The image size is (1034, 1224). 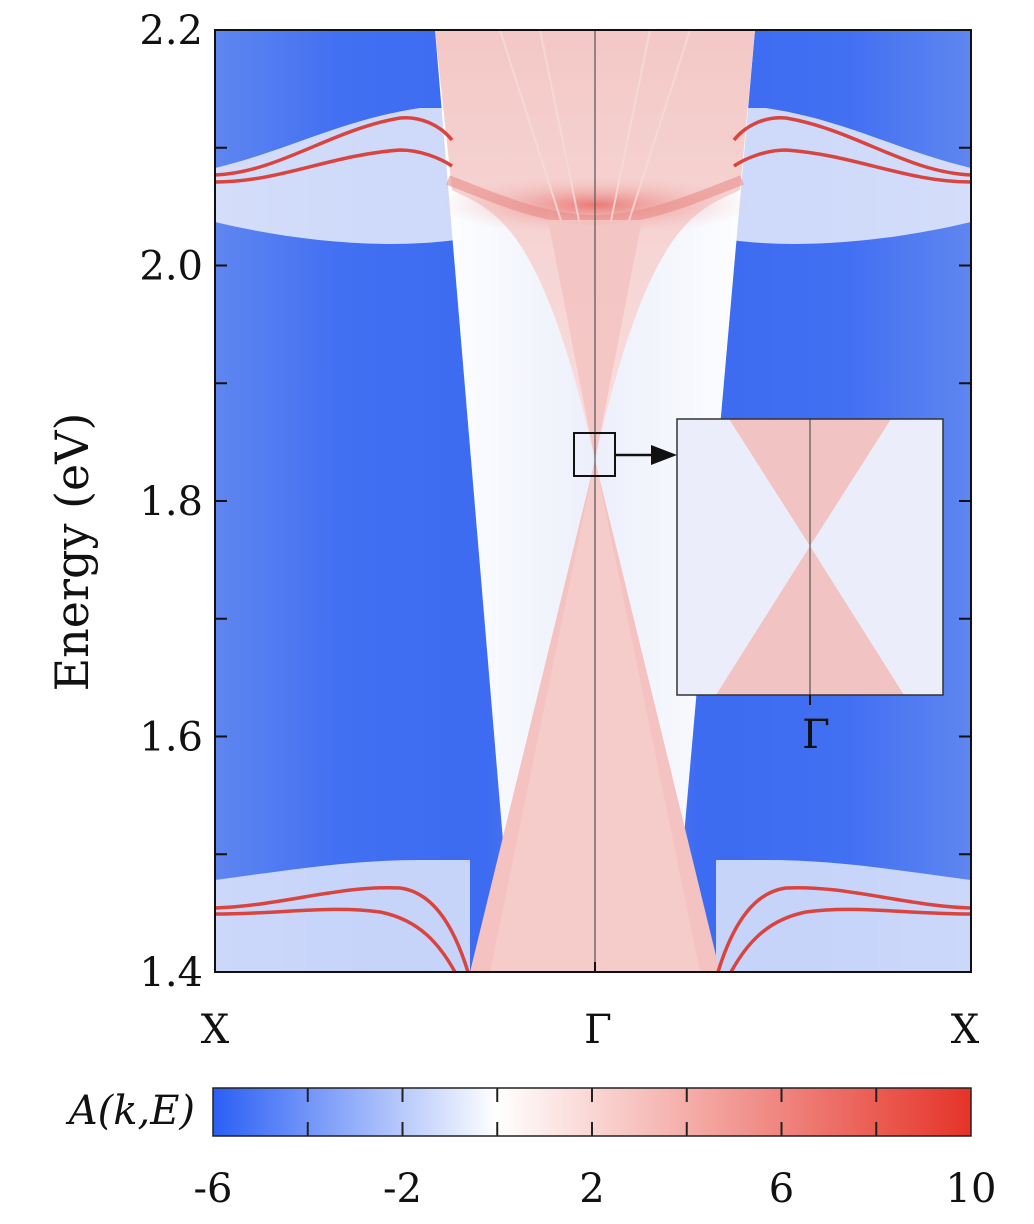 What do you see at coordinates (781, 1189) in the screenshot?
I see `colorbar-tick-label: 6` at bounding box center [781, 1189].